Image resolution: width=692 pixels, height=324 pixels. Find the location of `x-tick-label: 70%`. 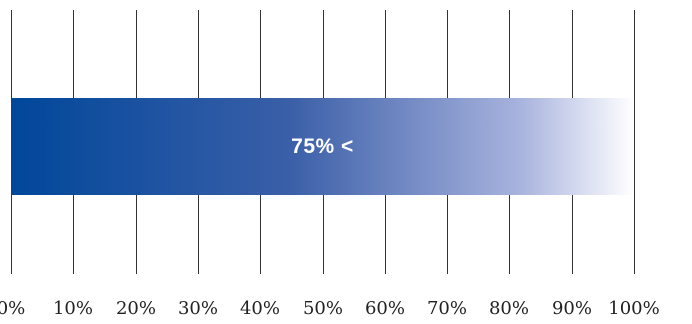

x-tick-label: 70% is located at coordinates (446, 308).